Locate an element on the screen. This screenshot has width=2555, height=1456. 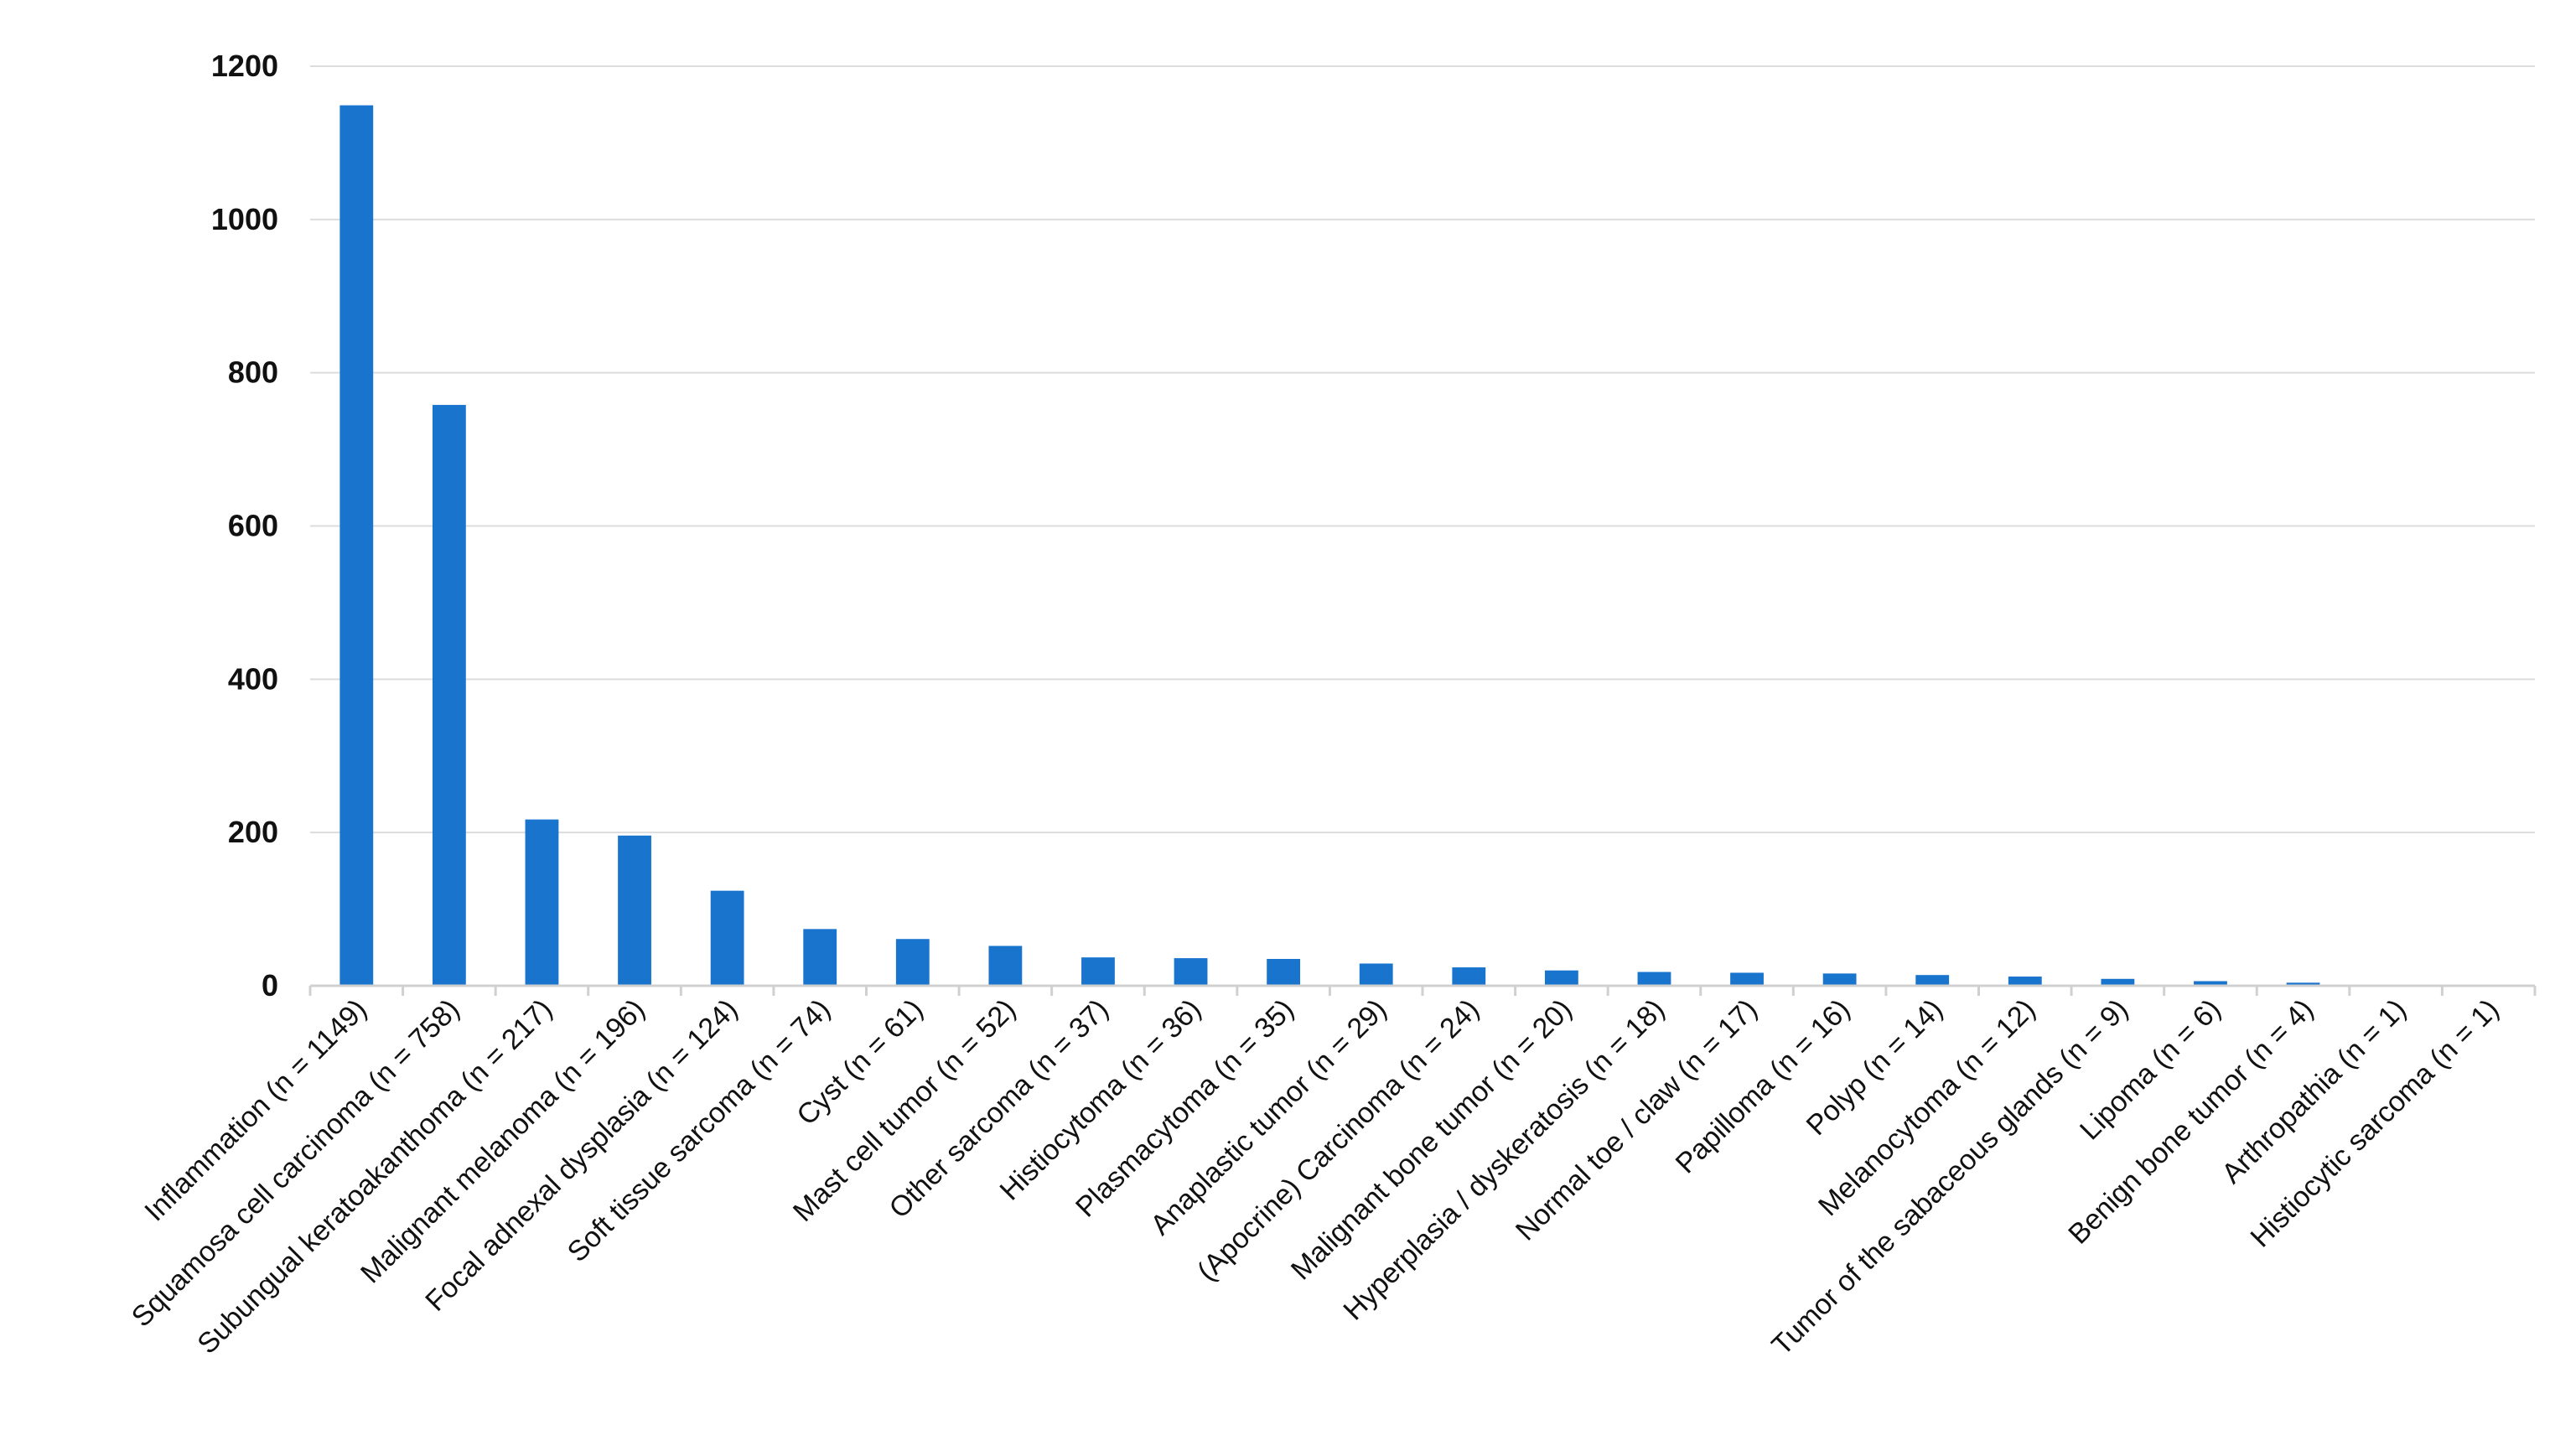
x-tick-label: Hyperplasia / dyskeratosis (n = 18) is located at coordinates (1504, 1160).